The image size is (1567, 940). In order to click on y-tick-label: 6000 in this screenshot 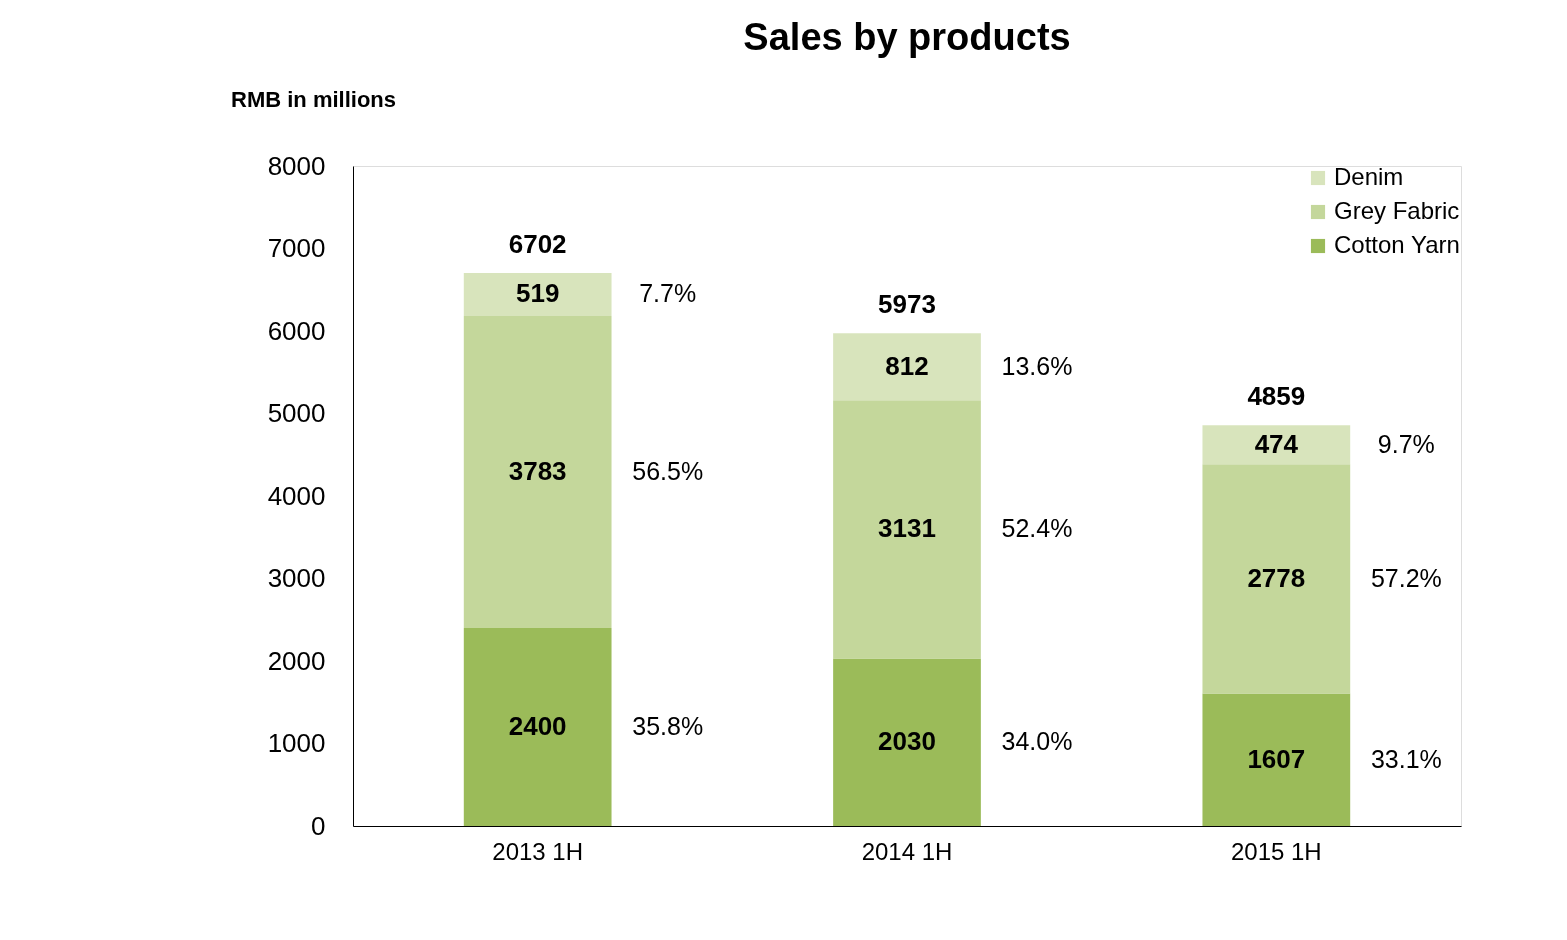, I will do `click(296, 330)`.